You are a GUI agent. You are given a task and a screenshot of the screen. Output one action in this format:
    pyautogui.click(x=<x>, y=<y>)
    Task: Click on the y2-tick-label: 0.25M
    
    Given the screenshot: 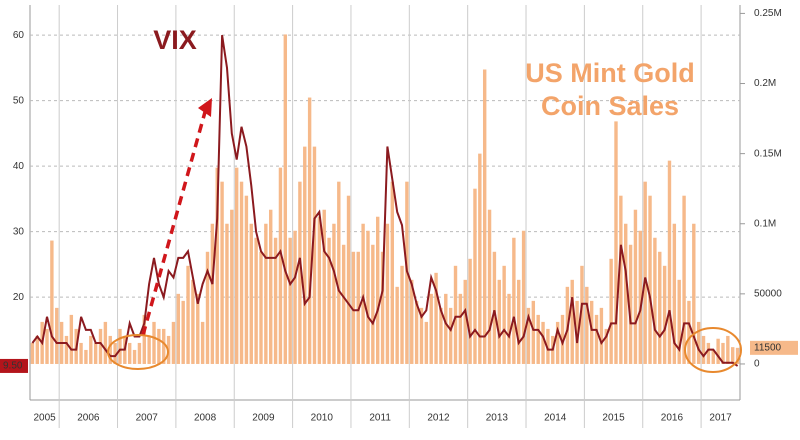 What is the action you would take?
    pyautogui.click(x=768, y=13)
    